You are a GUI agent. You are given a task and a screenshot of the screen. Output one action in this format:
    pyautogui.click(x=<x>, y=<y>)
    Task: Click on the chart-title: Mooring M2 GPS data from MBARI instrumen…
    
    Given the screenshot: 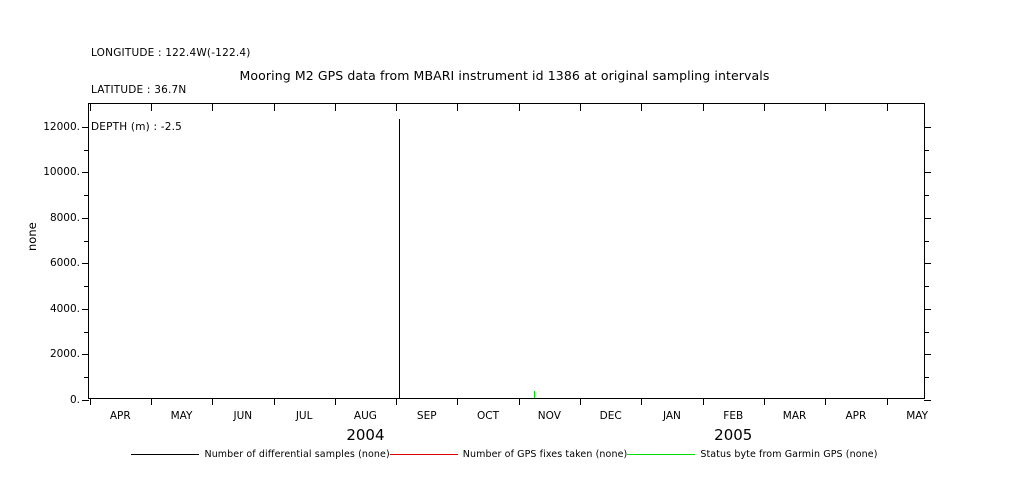 What is the action you would take?
    pyautogui.click(x=504, y=75)
    